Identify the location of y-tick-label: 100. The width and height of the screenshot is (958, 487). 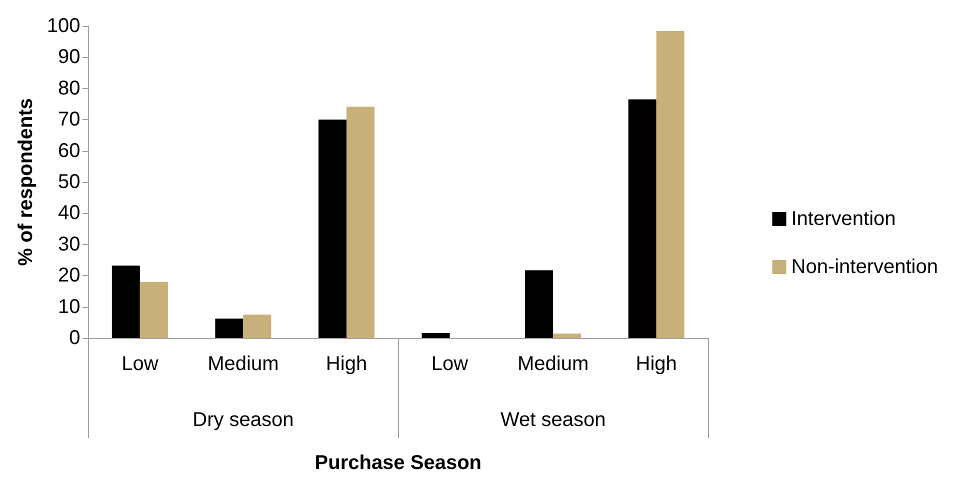
(63, 26).